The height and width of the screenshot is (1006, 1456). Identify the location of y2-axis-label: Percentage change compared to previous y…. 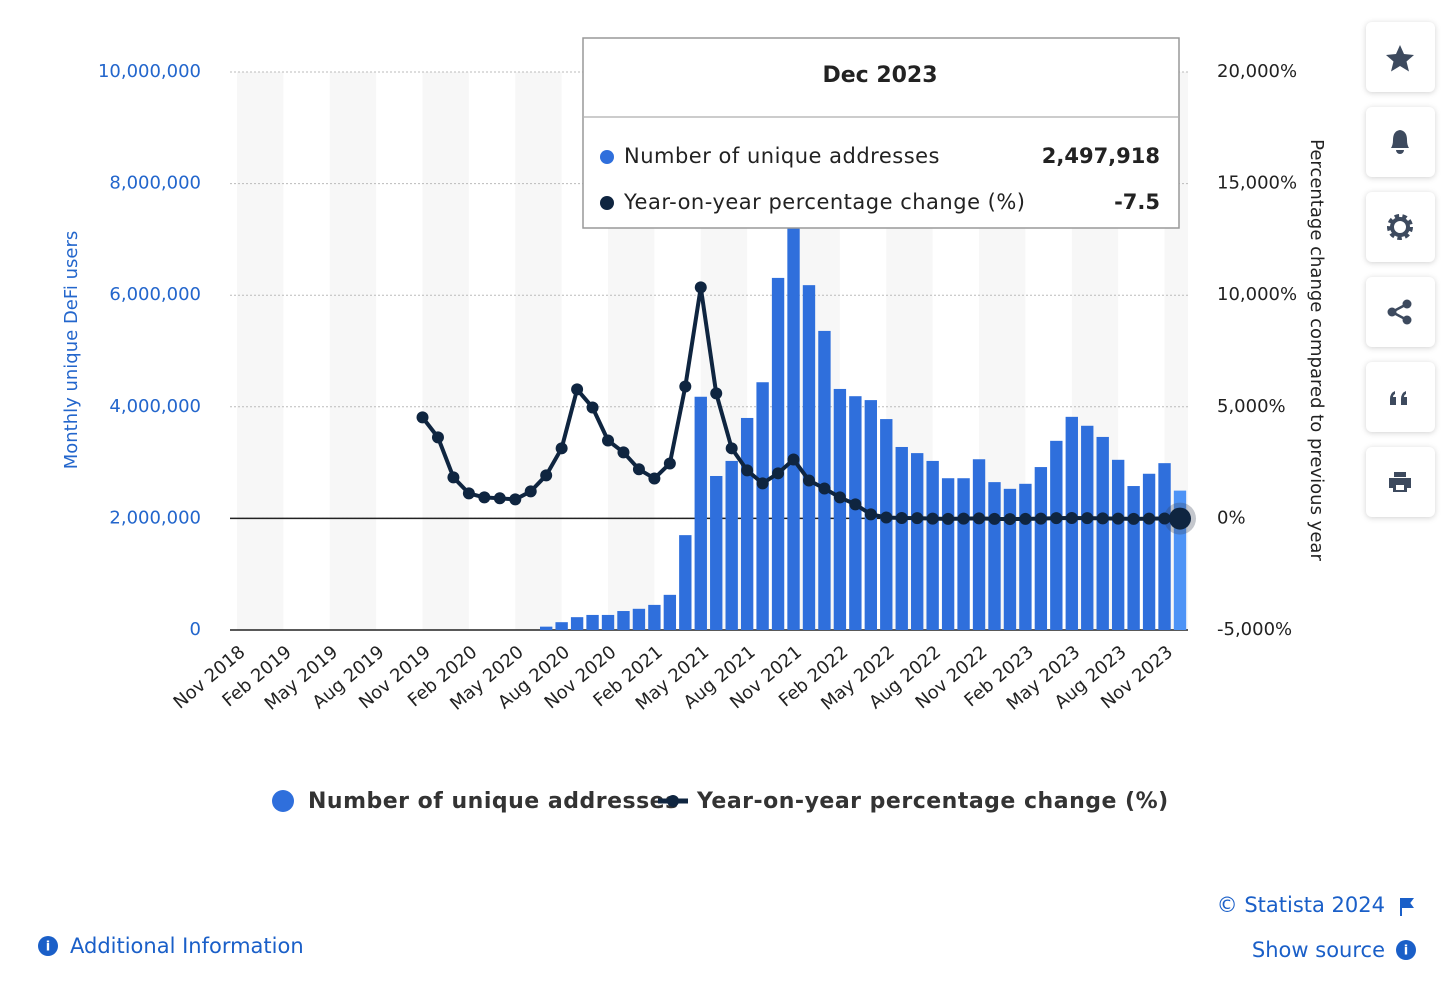
(1316, 350).